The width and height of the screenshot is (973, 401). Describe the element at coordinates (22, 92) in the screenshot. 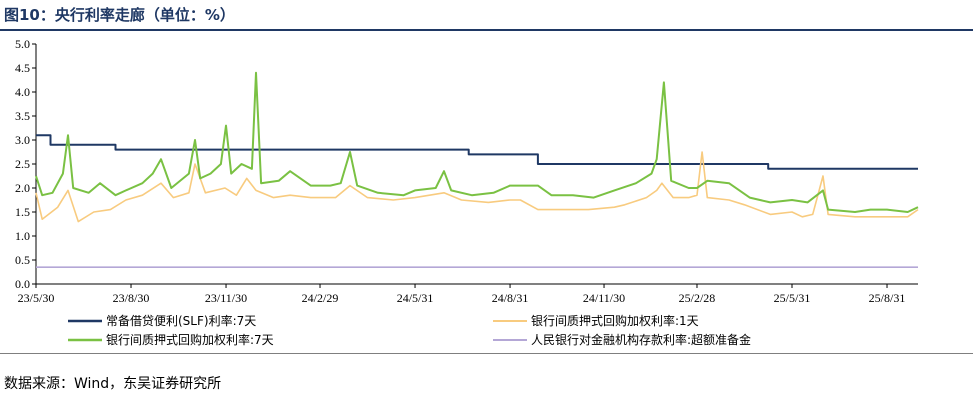

I see `y-tick-label: 4.0` at that location.